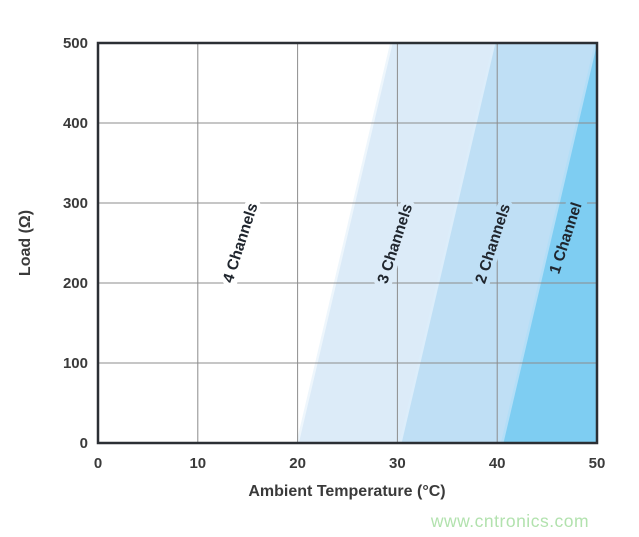 The width and height of the screenshot is (639, 537). I want to click on x-tick-label: 50, so click(597, 463).